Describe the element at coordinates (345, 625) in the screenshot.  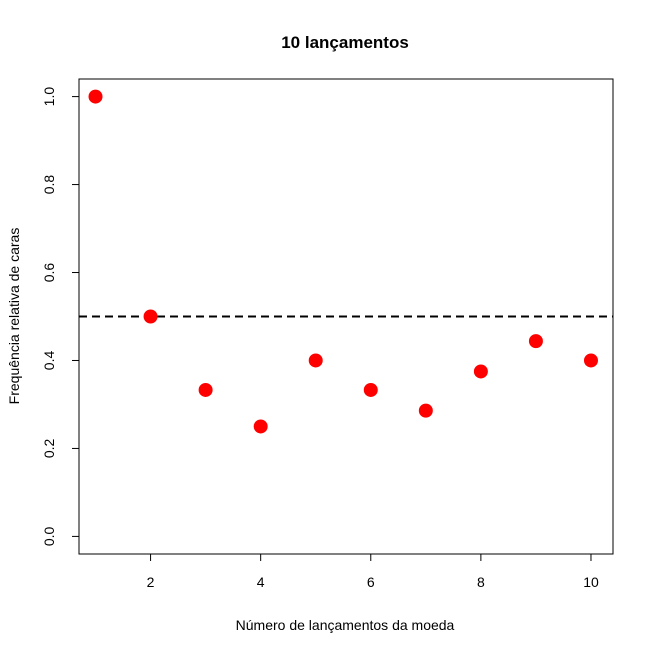
I see `x-axis-label: Número de lançamentos da moeda` at that location.